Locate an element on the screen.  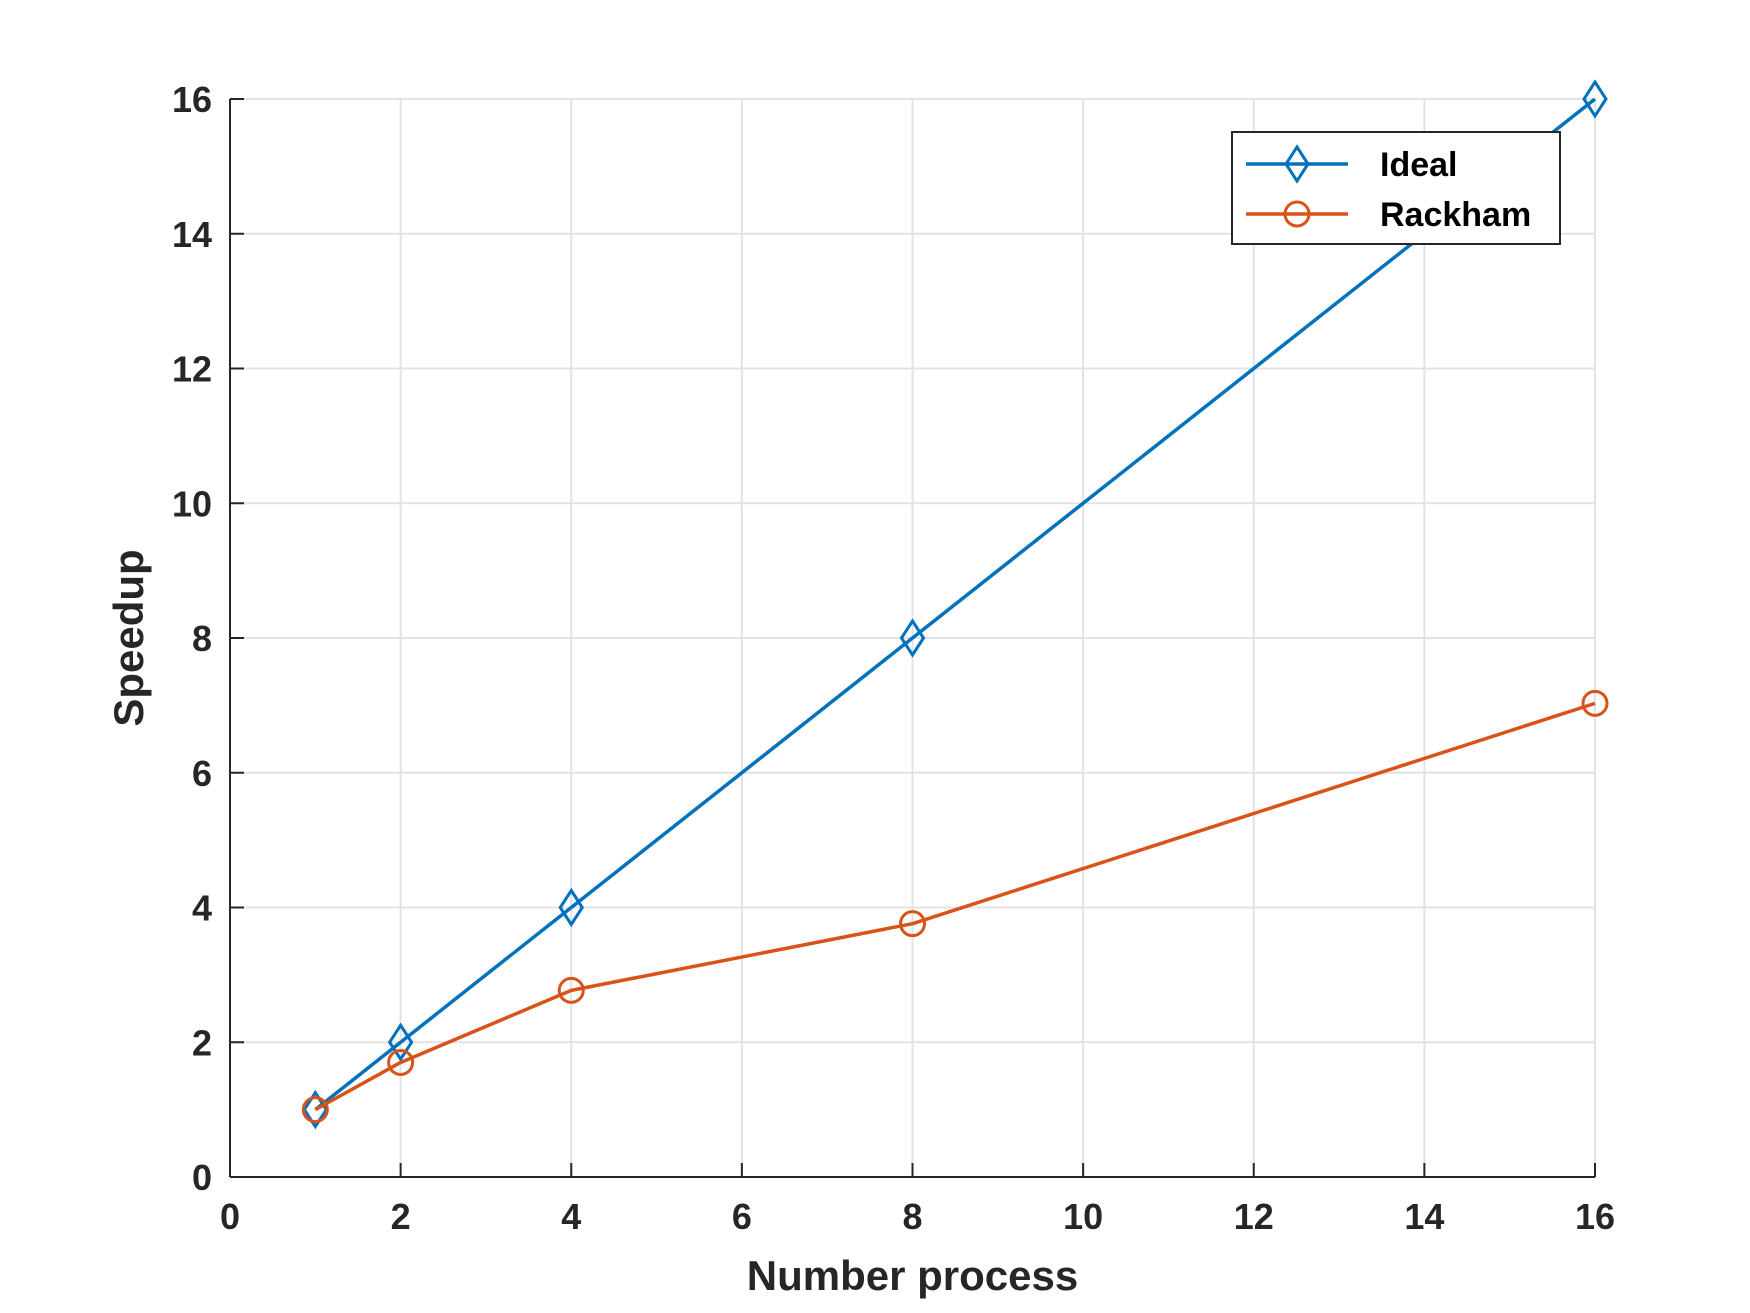
y-tick-label: 16 is located at coordinates (192, 99).